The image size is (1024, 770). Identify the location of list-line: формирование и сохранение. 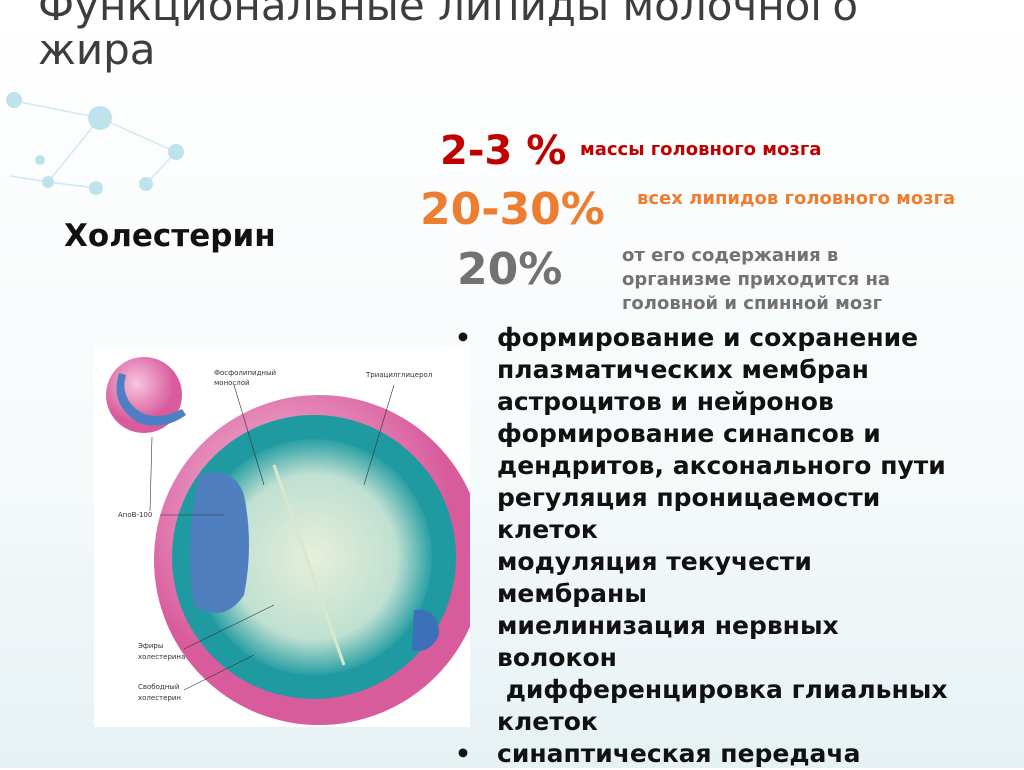
(708, 337).